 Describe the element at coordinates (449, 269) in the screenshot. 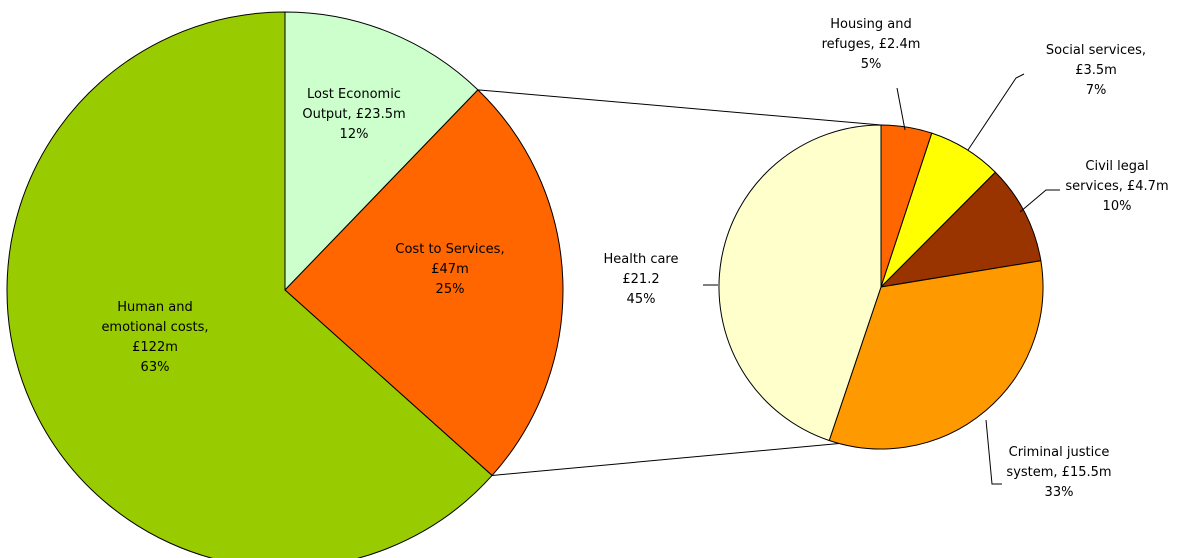

I see `label-cost-to-services: Cost to Services, £47m 25%` at that location.